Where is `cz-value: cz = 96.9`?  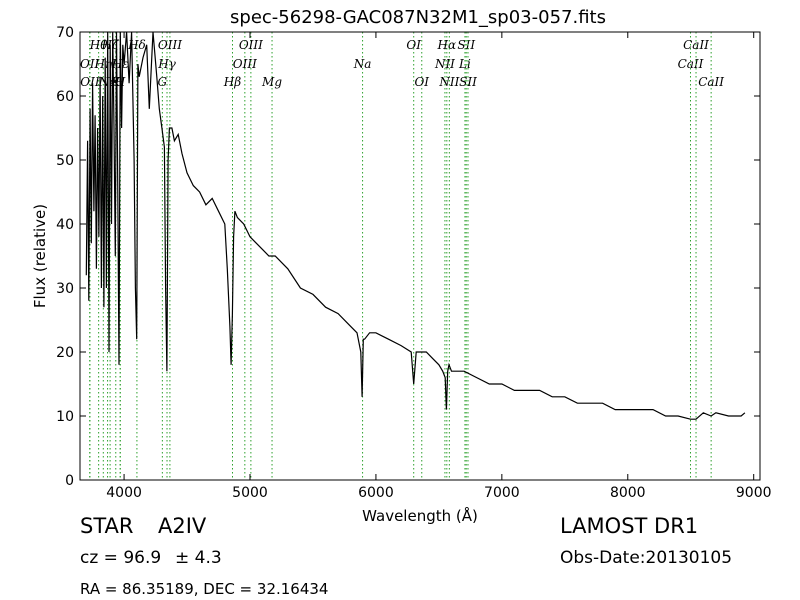
cz-value: cz = 96.9 is located at coordinates (121, 558).